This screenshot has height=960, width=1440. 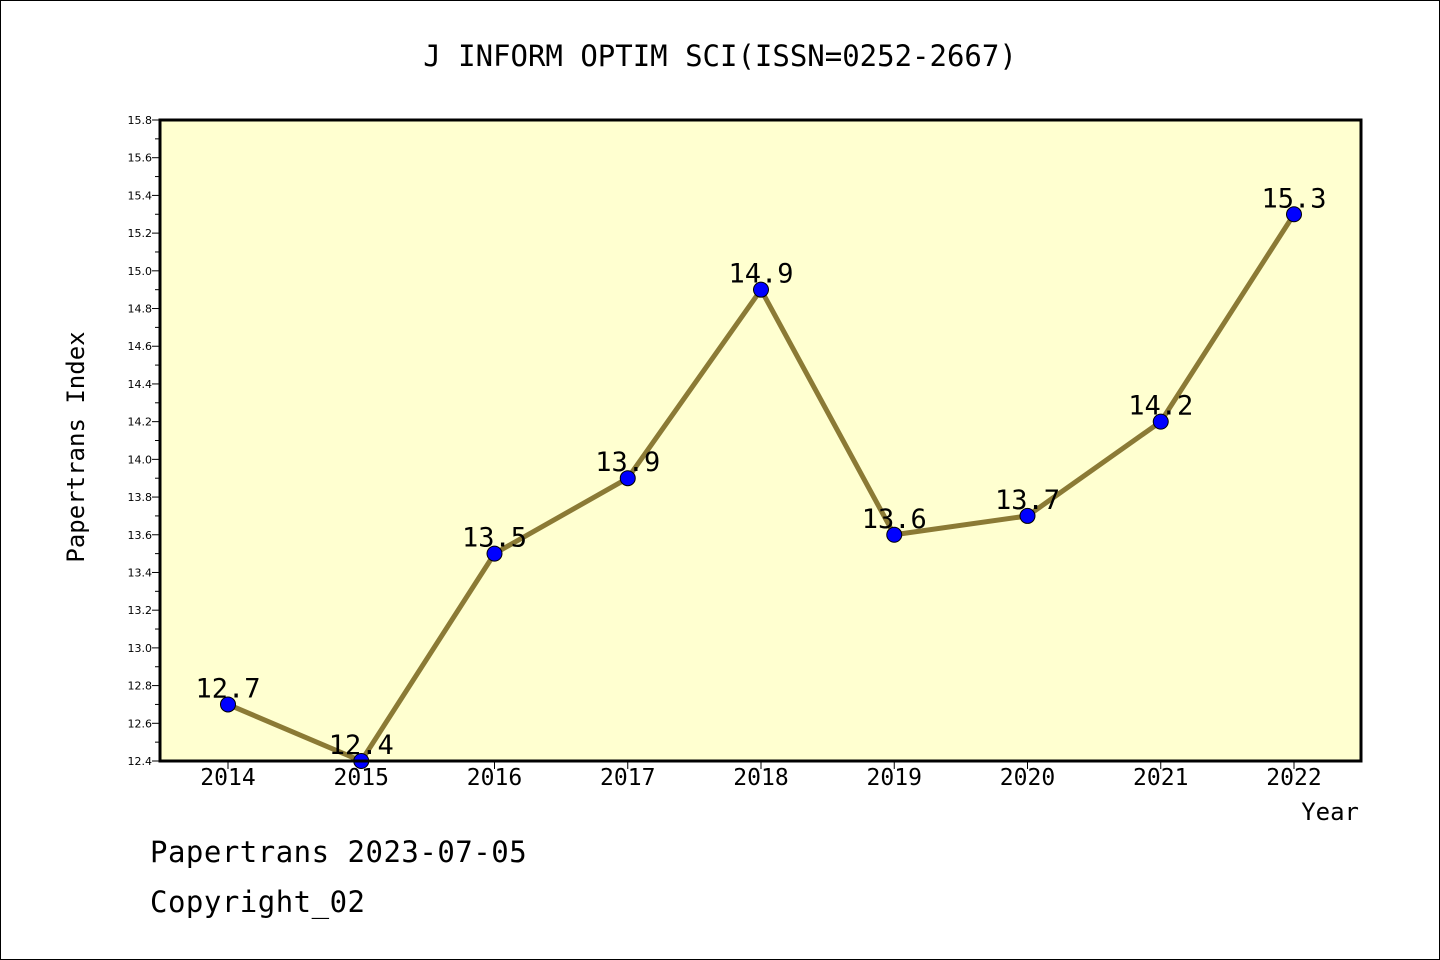 What do you see at coordinates (494, 538) in the screenshot?
I see `data-label: 13.5` at bounding box center [494, 538].